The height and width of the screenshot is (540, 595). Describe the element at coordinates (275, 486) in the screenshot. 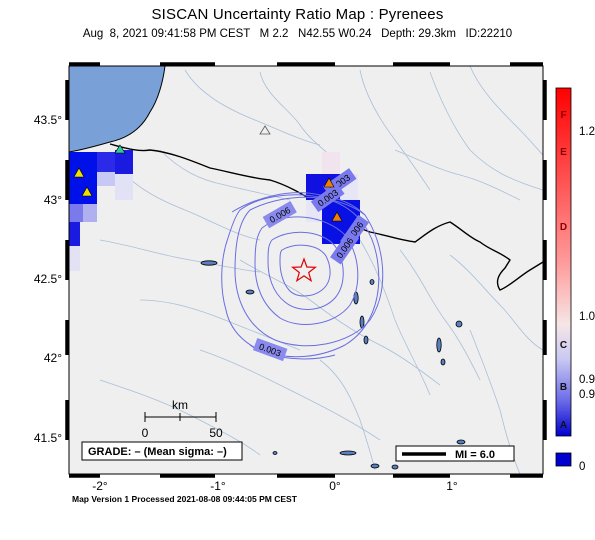

I see `lon-axis: -2° -1° 0° 1°` at that location.